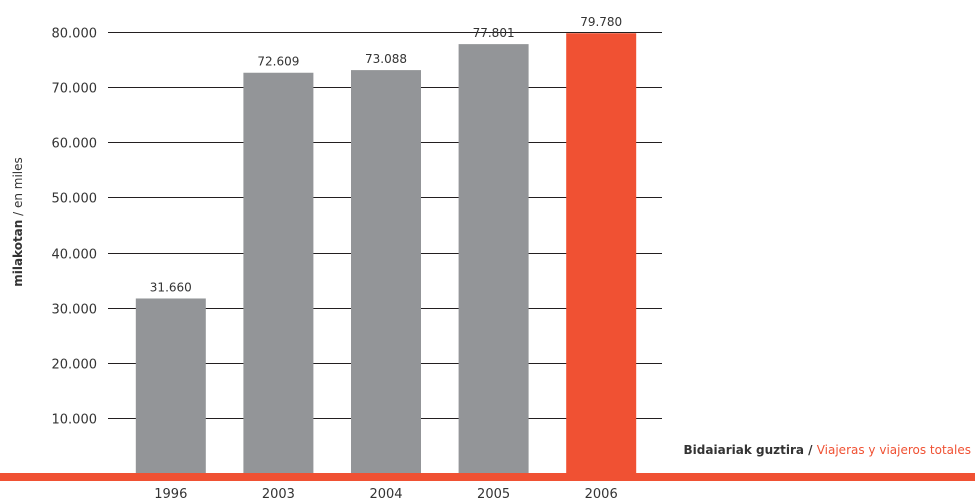 Image resolution: width=975 pixels, height=504 pixels. What do you see at coordinates (75, 420) in the screenshot?
I see `y-tick-label: 10.000` at bounding box center [75, 420].